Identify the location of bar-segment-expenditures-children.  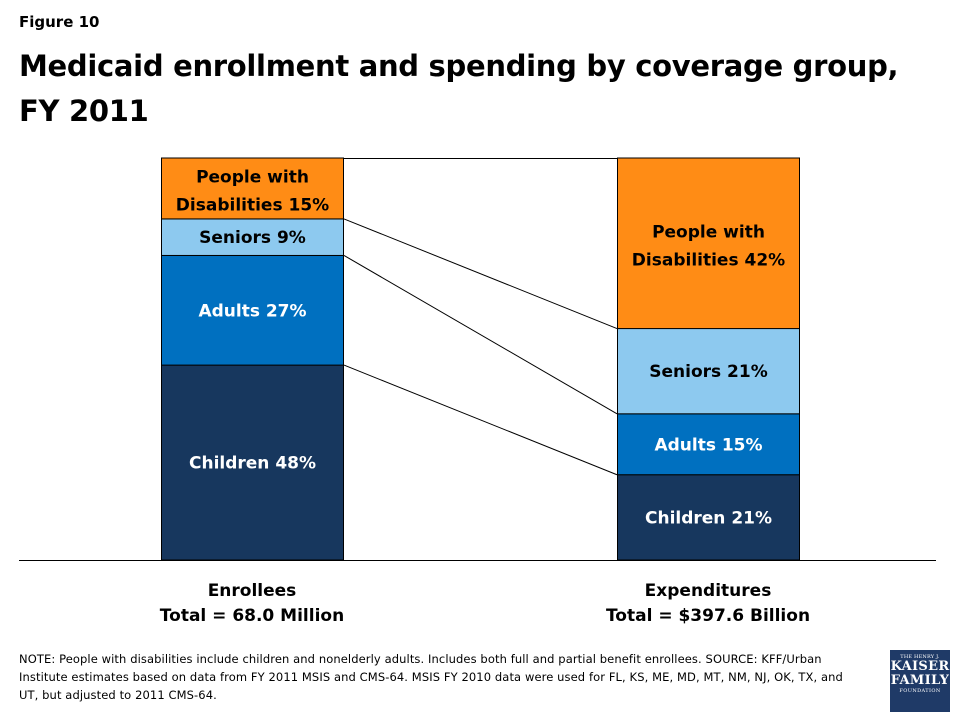
(708, 517).